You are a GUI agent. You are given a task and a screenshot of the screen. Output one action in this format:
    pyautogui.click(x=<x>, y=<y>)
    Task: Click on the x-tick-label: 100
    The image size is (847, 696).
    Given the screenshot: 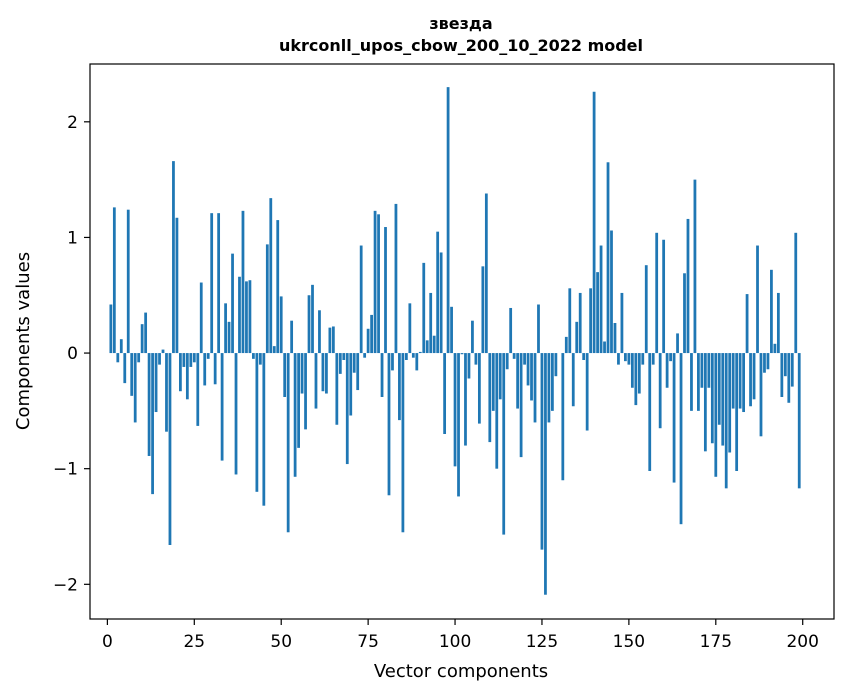 What is the action you would take?
    pyautogui.click(x=455, y=642)
    